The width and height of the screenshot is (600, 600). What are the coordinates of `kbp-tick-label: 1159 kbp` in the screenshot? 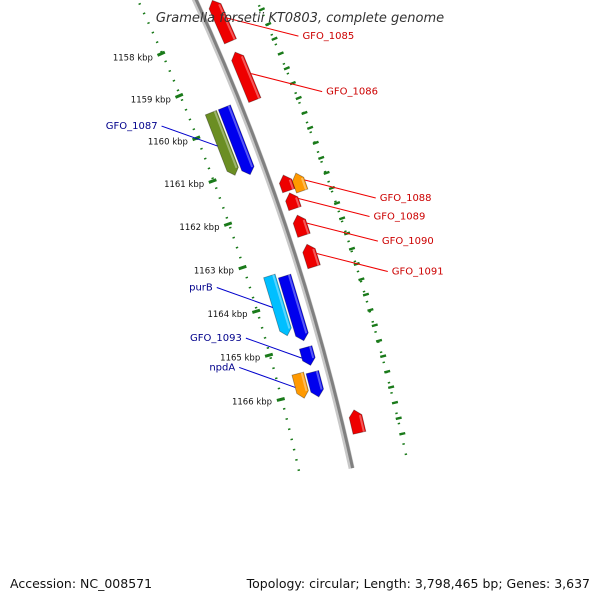 It's located at (151, 100).